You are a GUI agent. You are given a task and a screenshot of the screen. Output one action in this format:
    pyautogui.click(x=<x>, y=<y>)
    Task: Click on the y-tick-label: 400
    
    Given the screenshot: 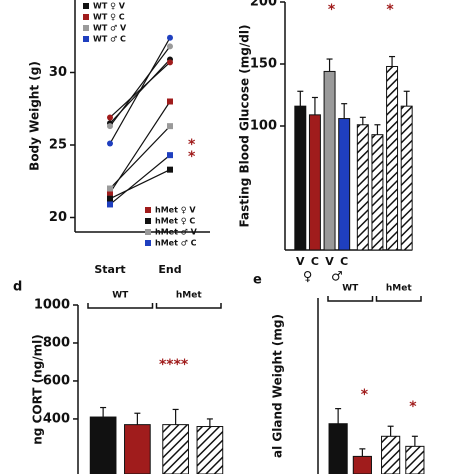 What is the action you would take?
    pyautogui.click(x=56, y=418)
    